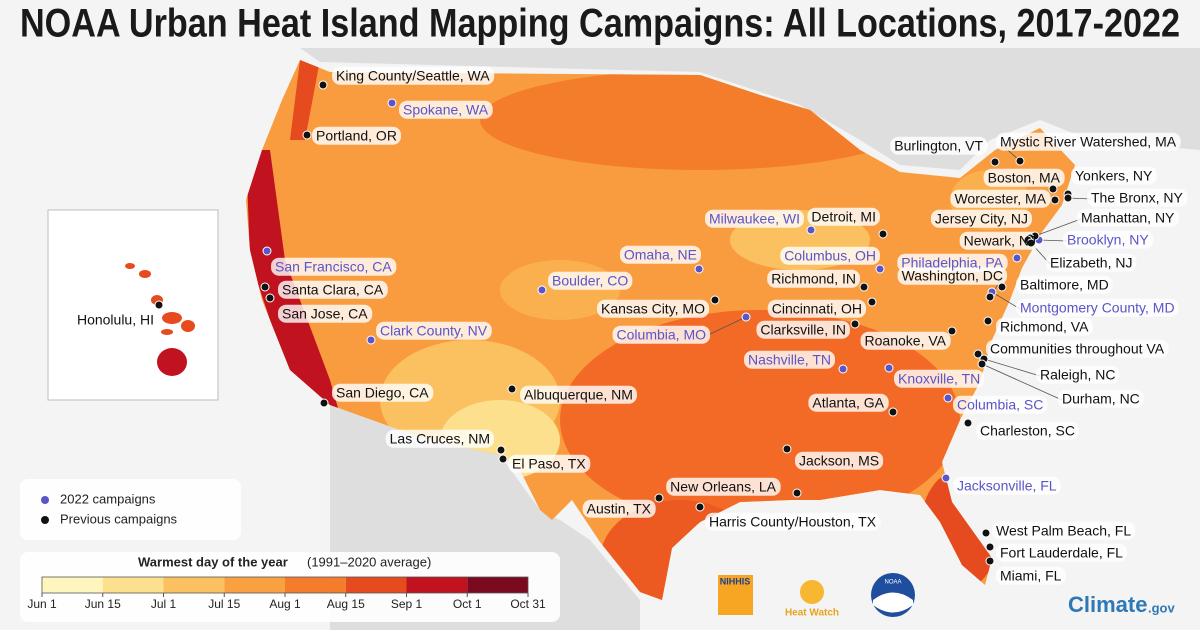 The width and height of the screenshot is (1200, 630). I want to click on location-label: Philadelphia, PA, so click(952, 263).